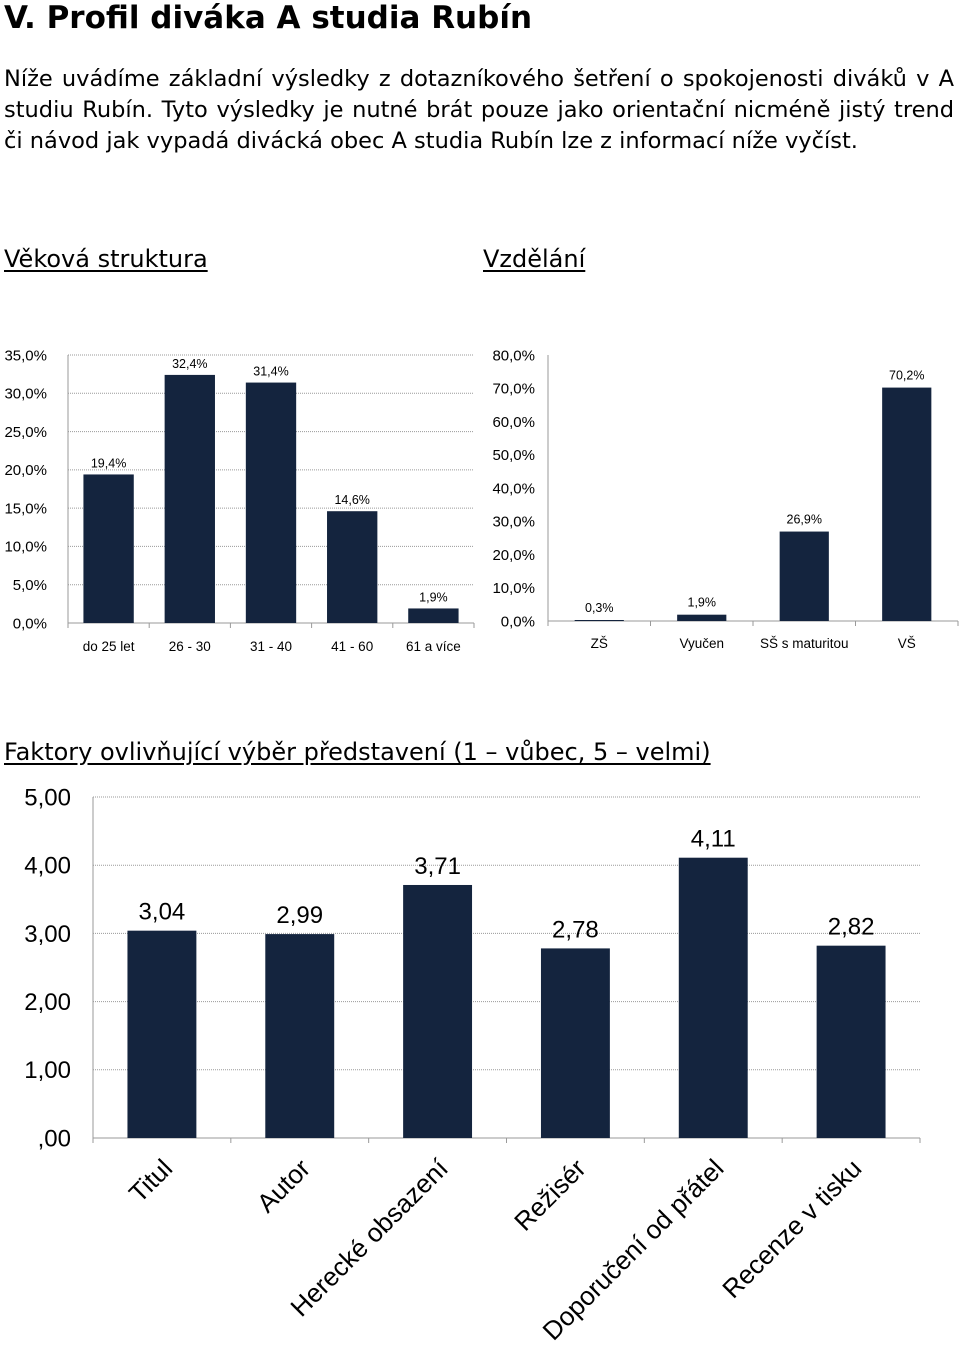 The image size is (960, 1362). What do you see at coordinates (713, 839) in the screenshot?
I see `data-label: 4,11` at bounding box center [713, 839].